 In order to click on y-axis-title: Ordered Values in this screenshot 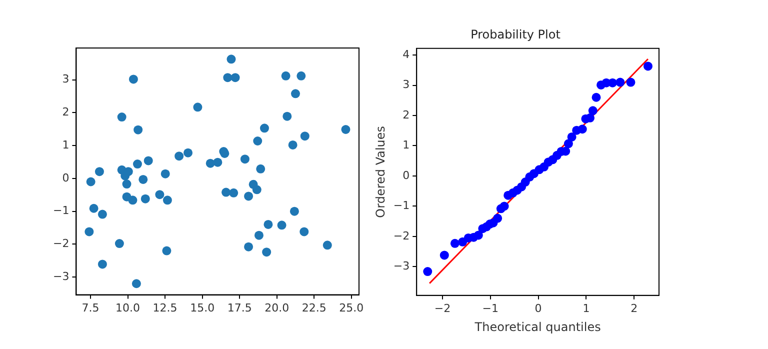, I will do `click(380, 172)`.